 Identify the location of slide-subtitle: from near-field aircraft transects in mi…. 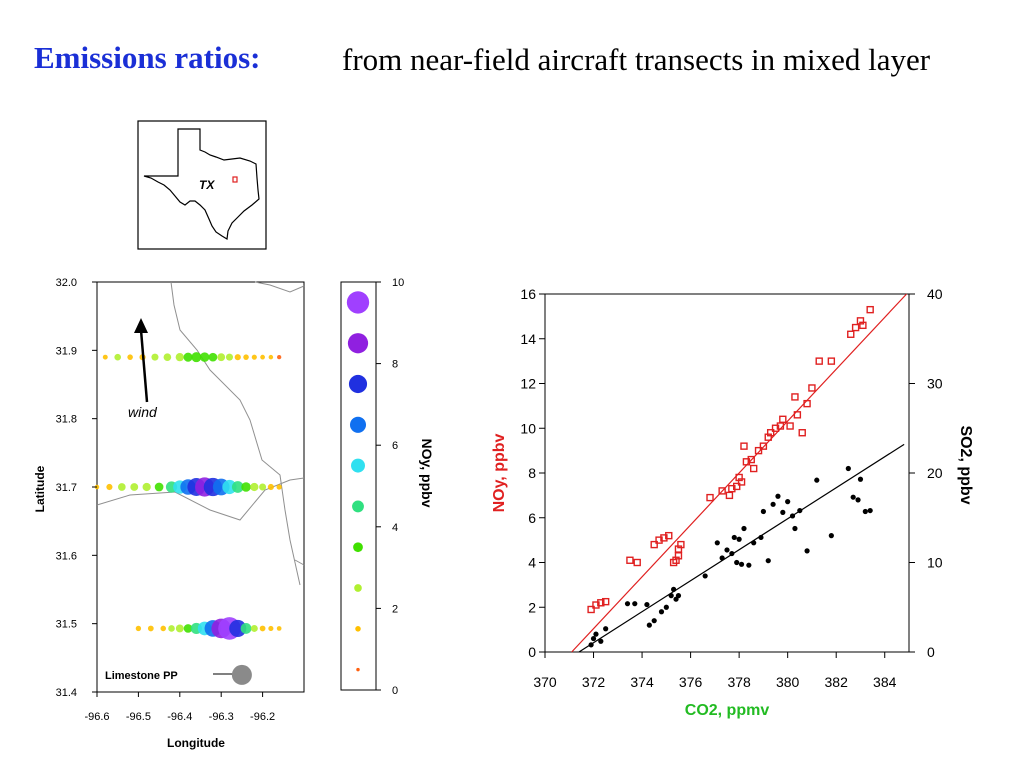
(636, 59).